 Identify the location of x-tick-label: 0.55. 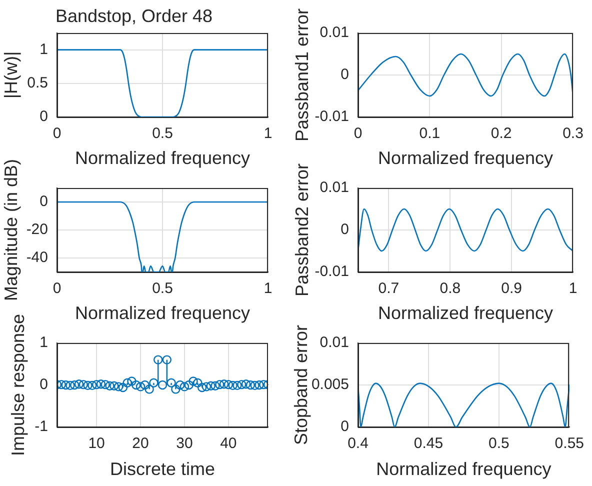
(569, 443).